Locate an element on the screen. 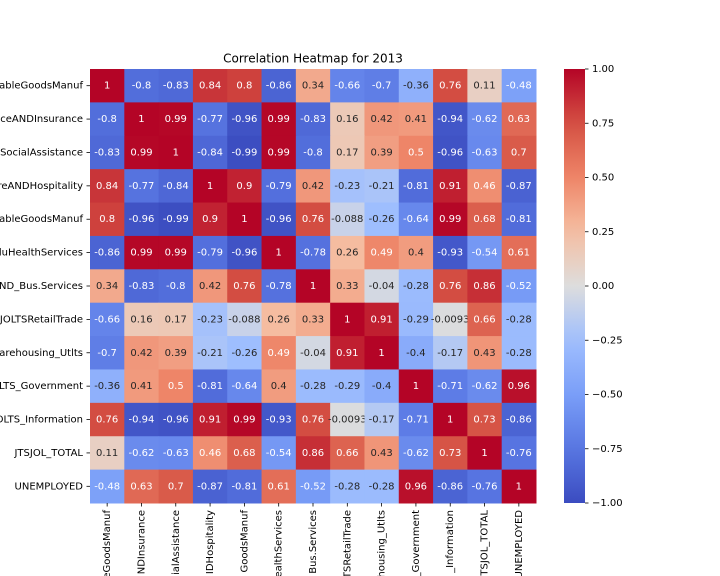 The height and width of the screenshot is (576, 720). cell-label: -0.21 is located at coordinates (210, 353).